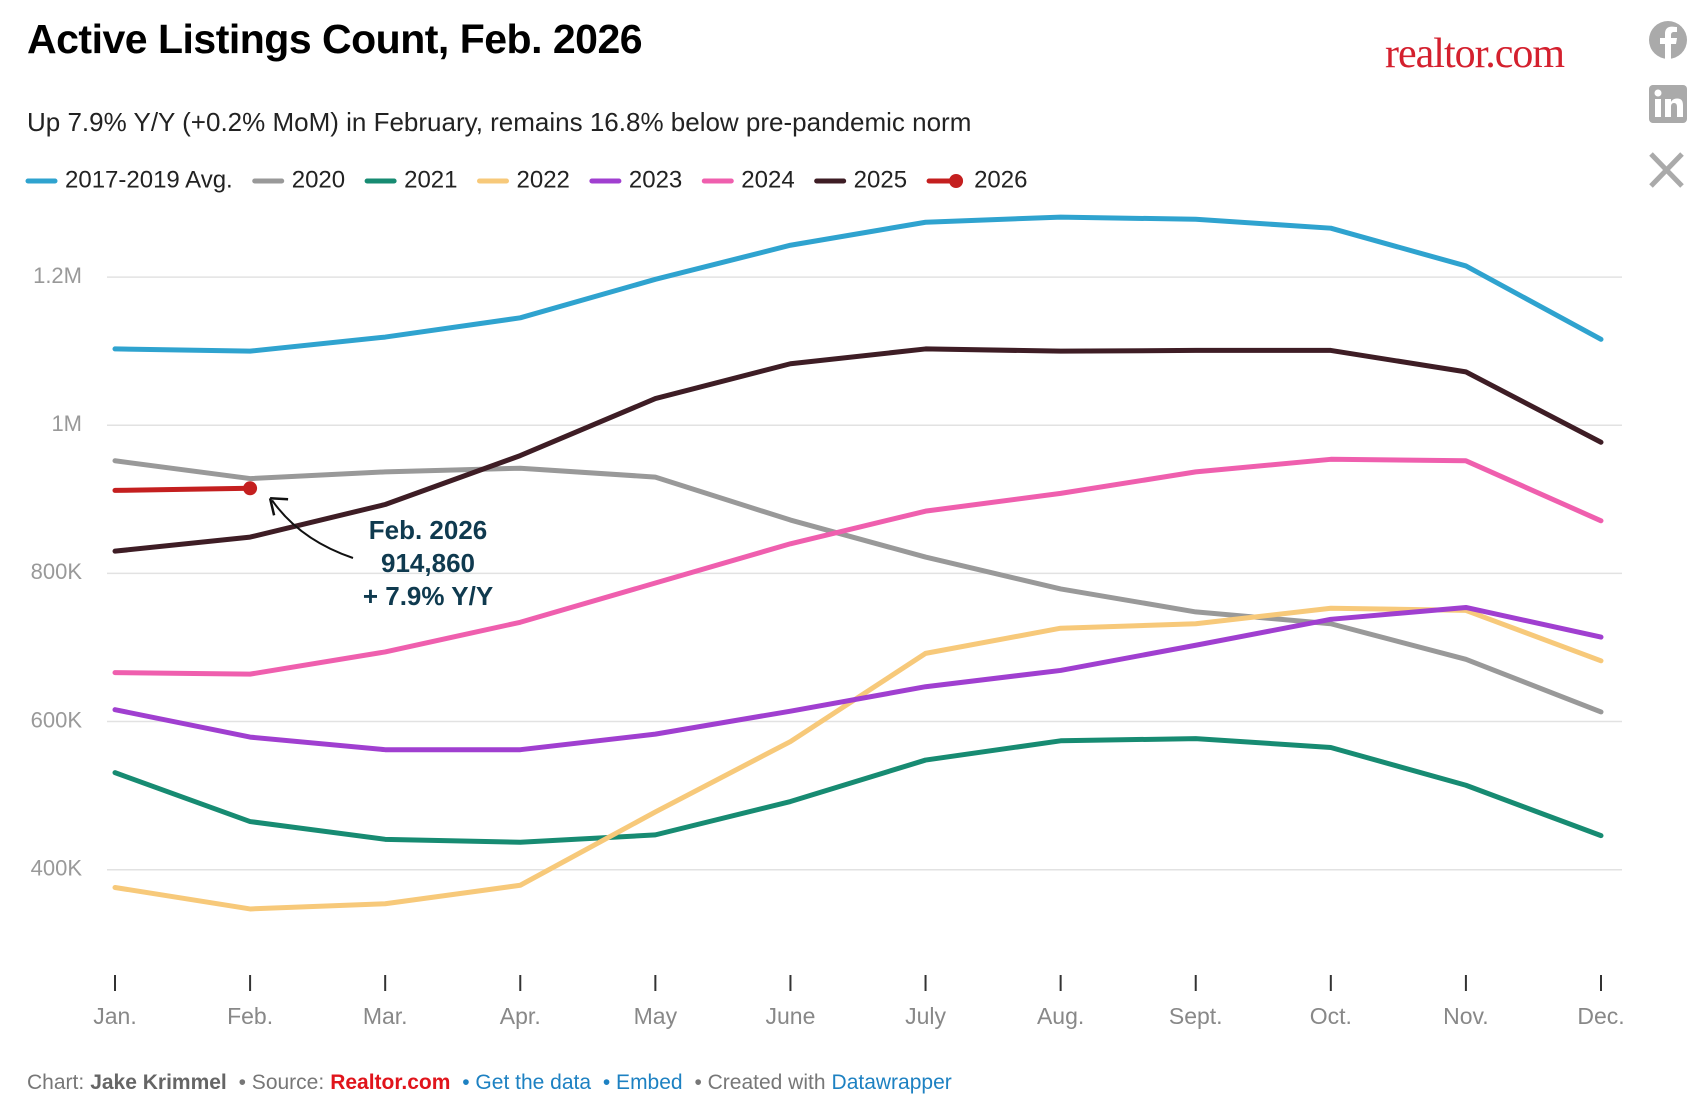  What do you see at coordinates (158, 1082) in the screenshot?
I see `footer-author: Jake Krimmel` at bounding box center [158, 1082].